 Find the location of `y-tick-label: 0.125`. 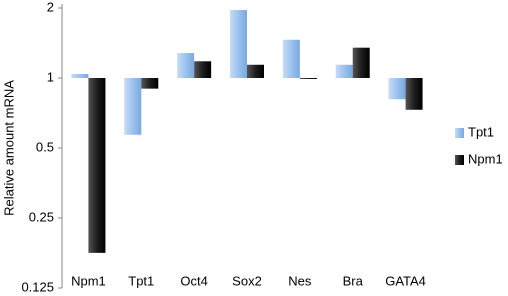

y-tick-label: 0.125 is located at coordinates (37, 286).